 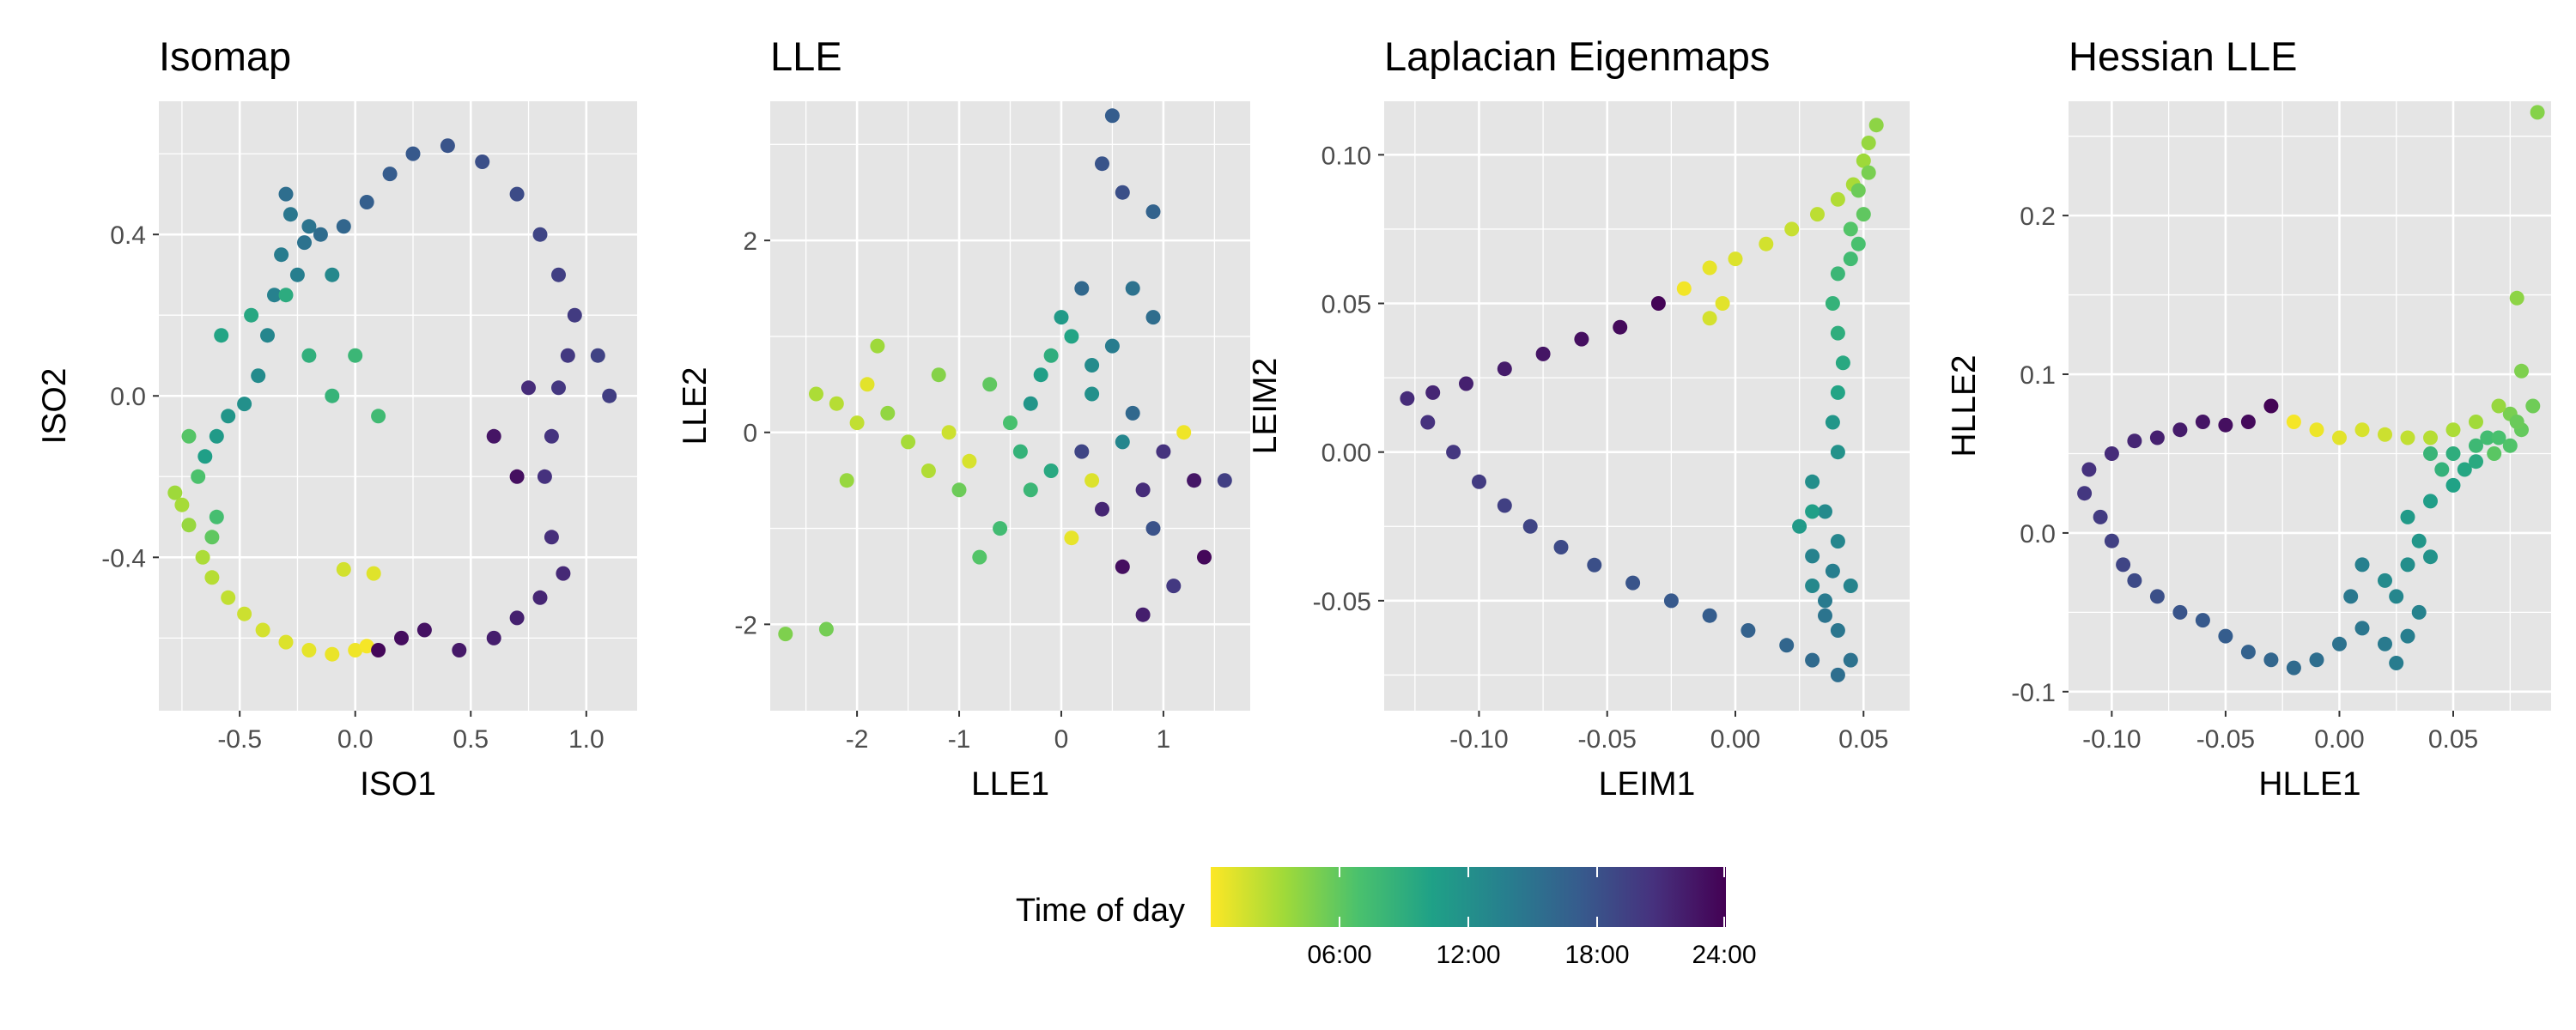 I want to click on y-tick-label: 0.4, so click(x=128, y=235).